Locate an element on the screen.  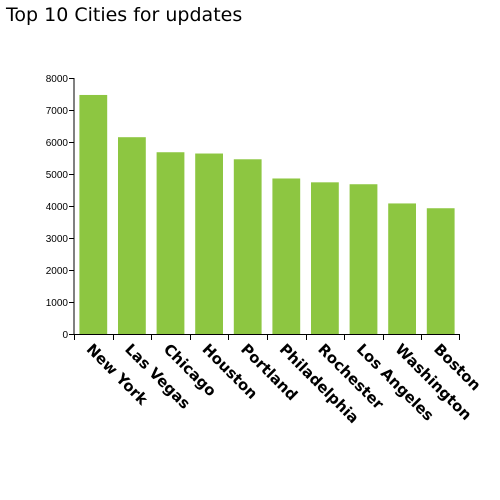
y-tick-label: 7000 is located at coordinates (57, 111).